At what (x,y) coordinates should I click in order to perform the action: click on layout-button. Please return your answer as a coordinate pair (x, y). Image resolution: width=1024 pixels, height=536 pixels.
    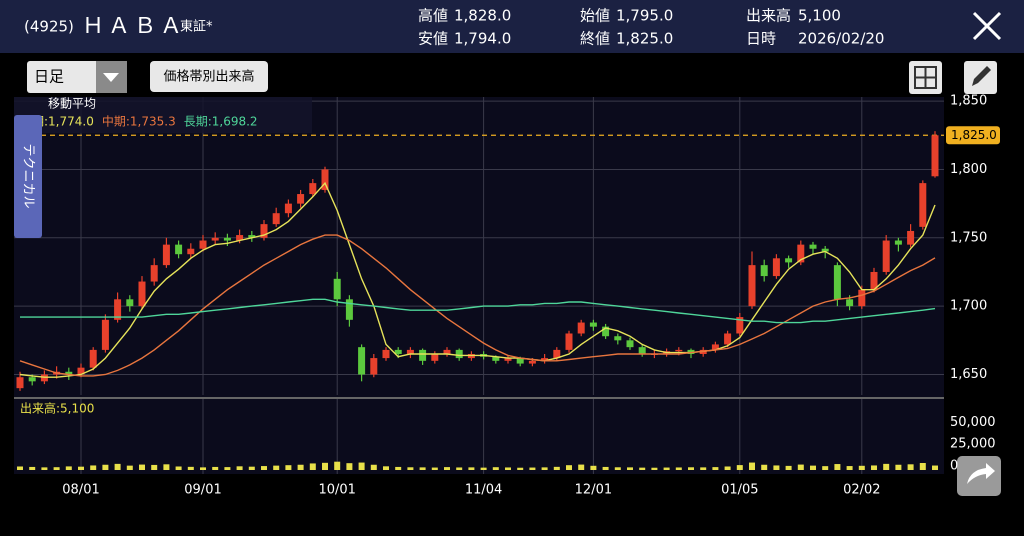
    Looking at the image, I should click on (925, 77).